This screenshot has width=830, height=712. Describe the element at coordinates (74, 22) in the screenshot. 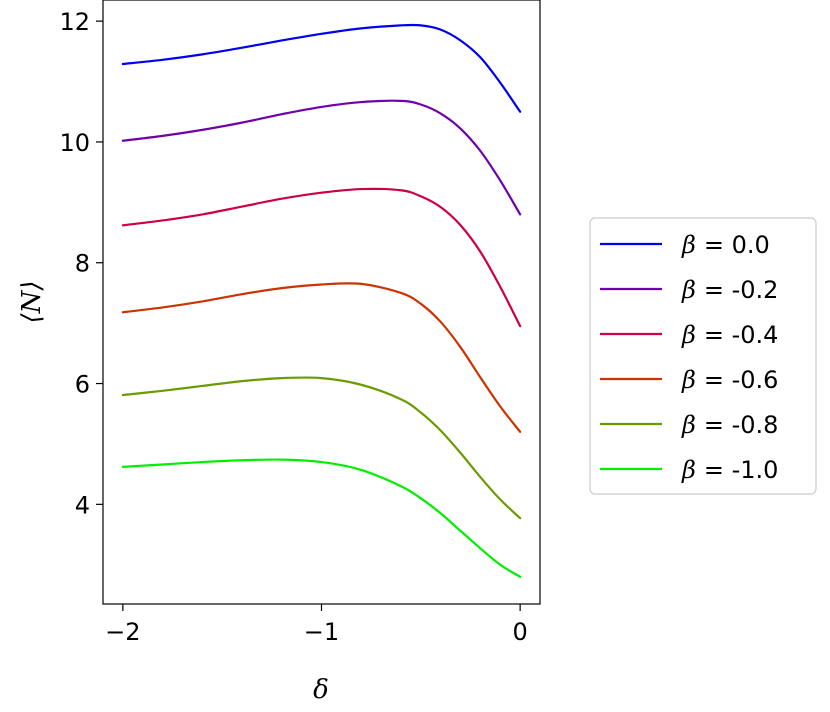

I see `y-tick-label: 12` at that location.